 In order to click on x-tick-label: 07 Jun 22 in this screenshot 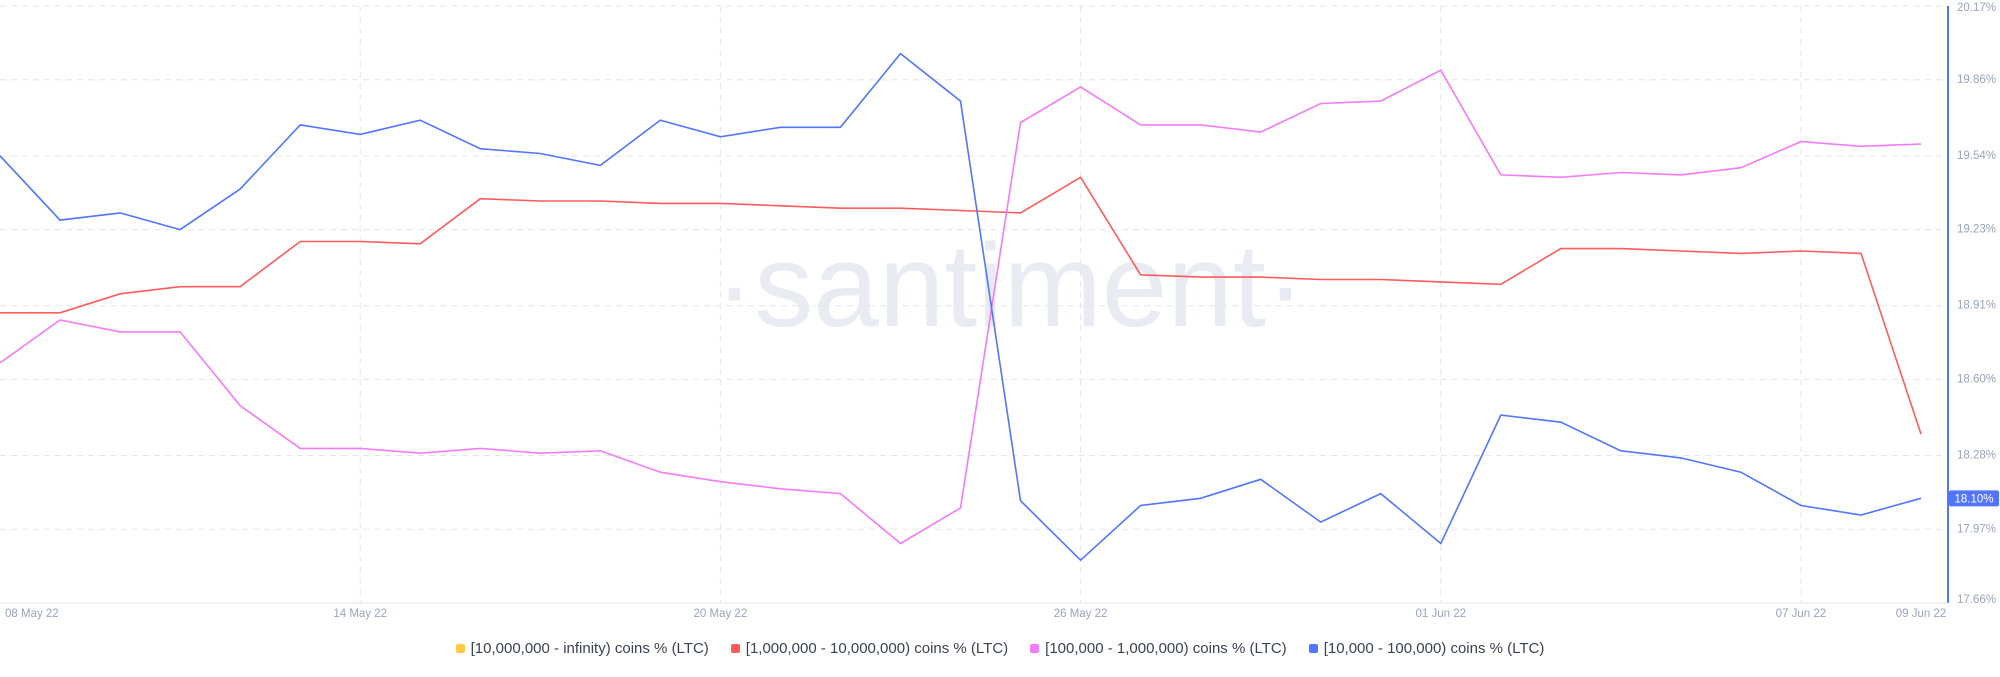, I will do `click(1801, 614)`.